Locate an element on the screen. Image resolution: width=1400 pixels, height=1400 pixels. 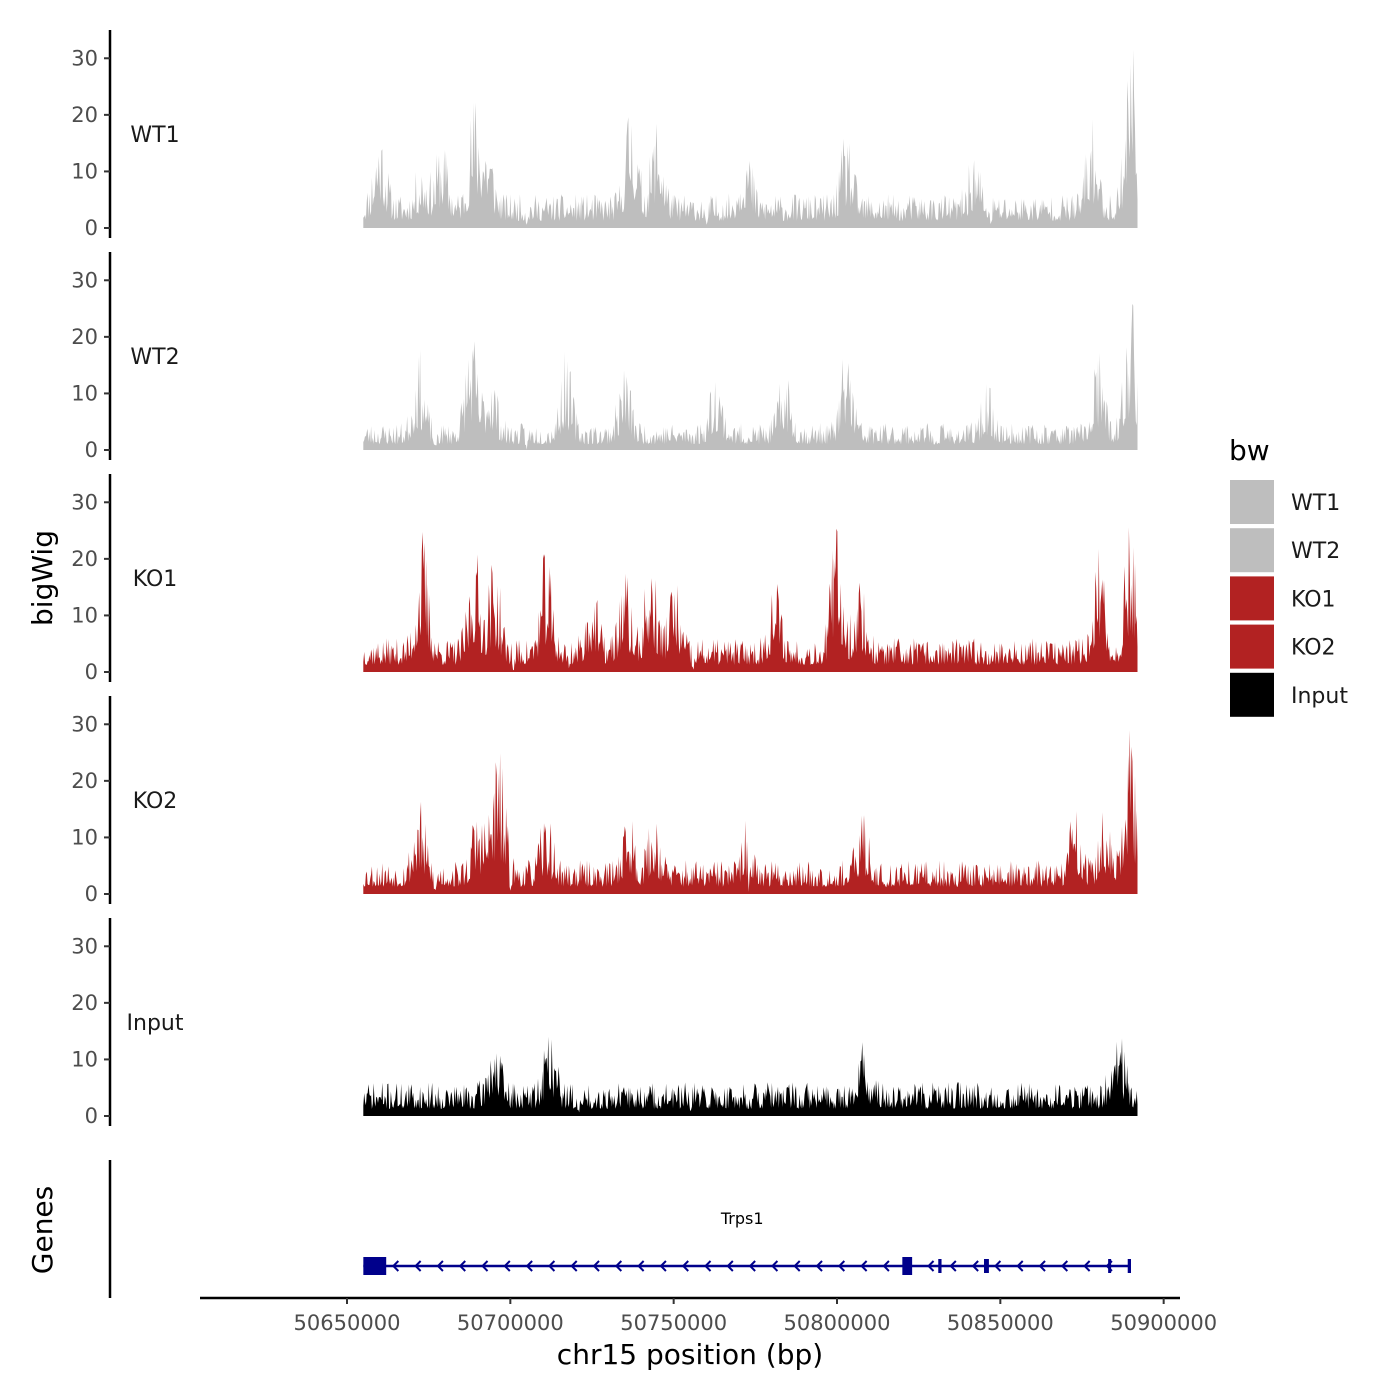
legend-entry-label: WT1 is located at coordinates (1315, 503).